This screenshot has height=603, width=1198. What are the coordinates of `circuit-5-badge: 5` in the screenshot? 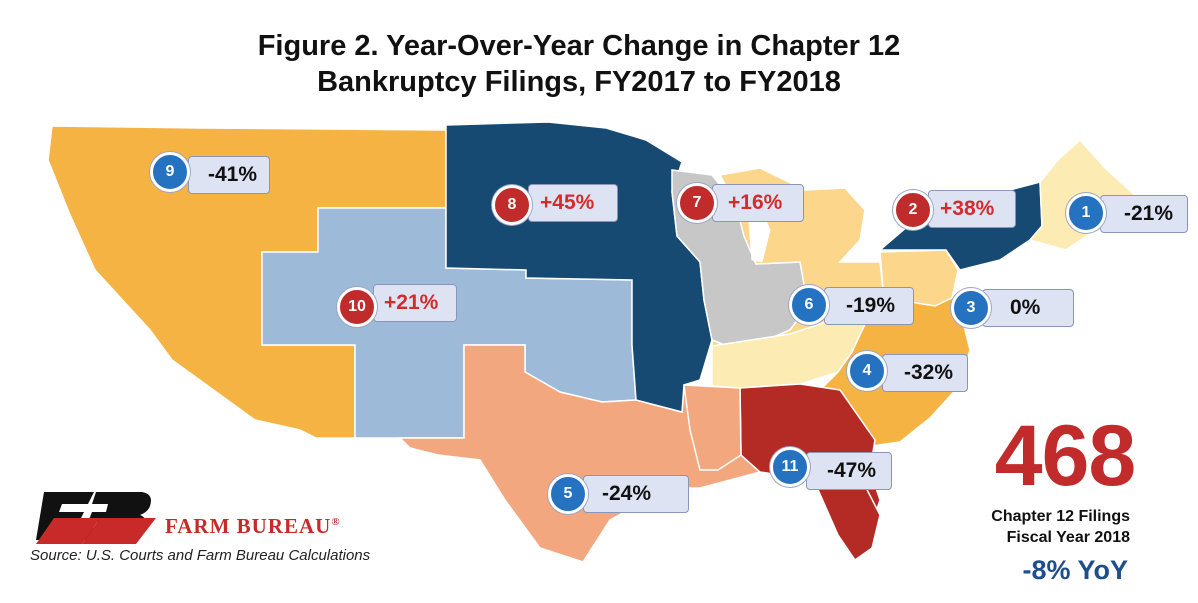 It's located at (568, 494).